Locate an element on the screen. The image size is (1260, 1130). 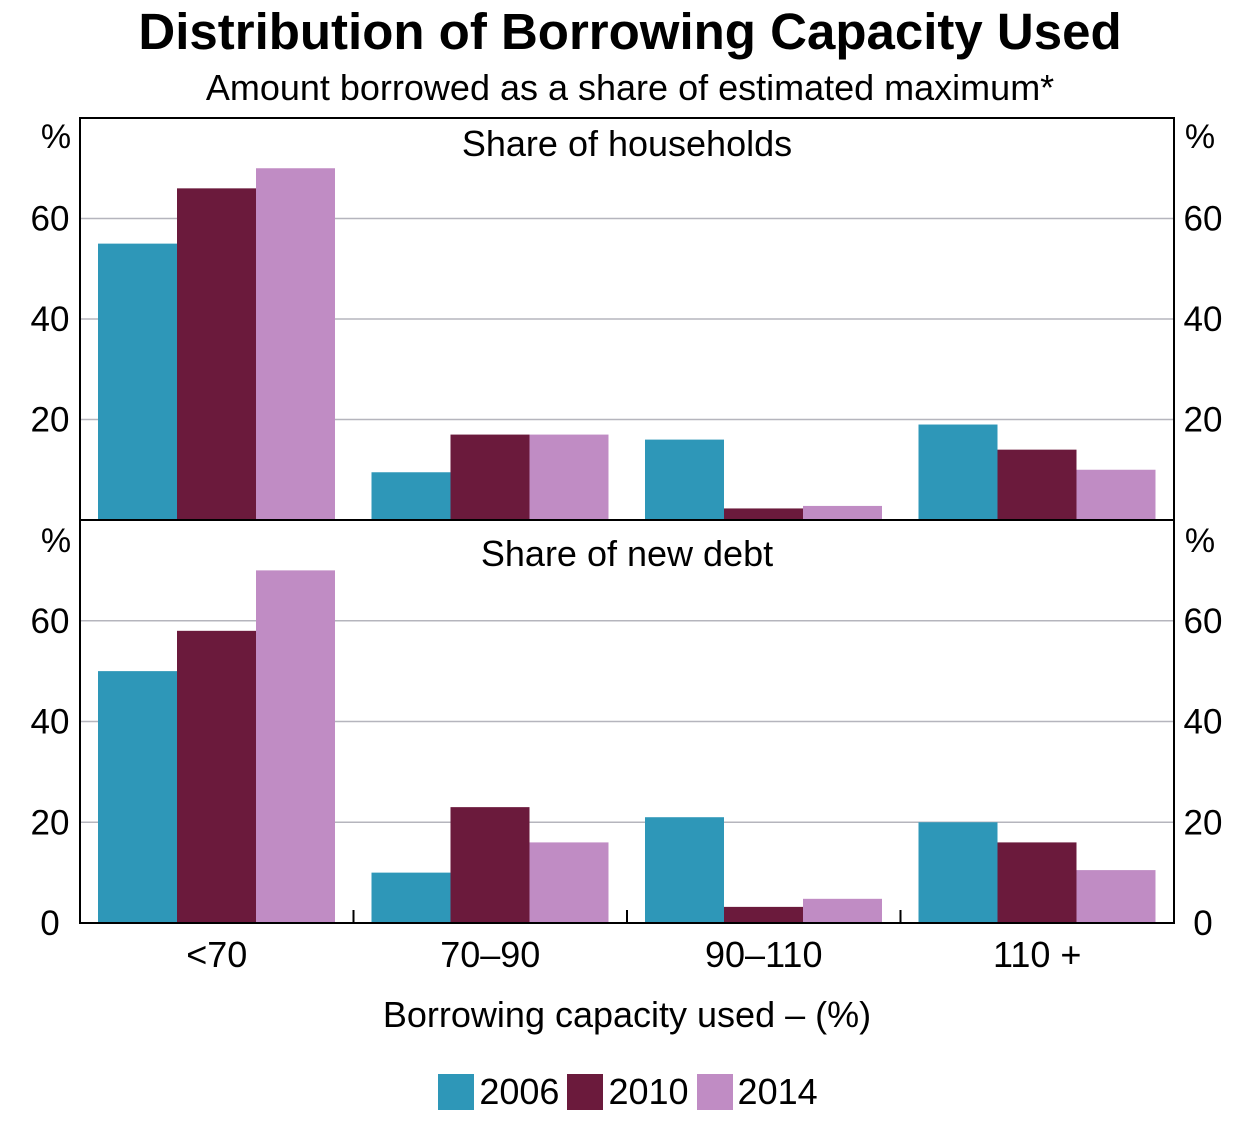
legend-swatch-2014 is located at coordinates (714, 1092).